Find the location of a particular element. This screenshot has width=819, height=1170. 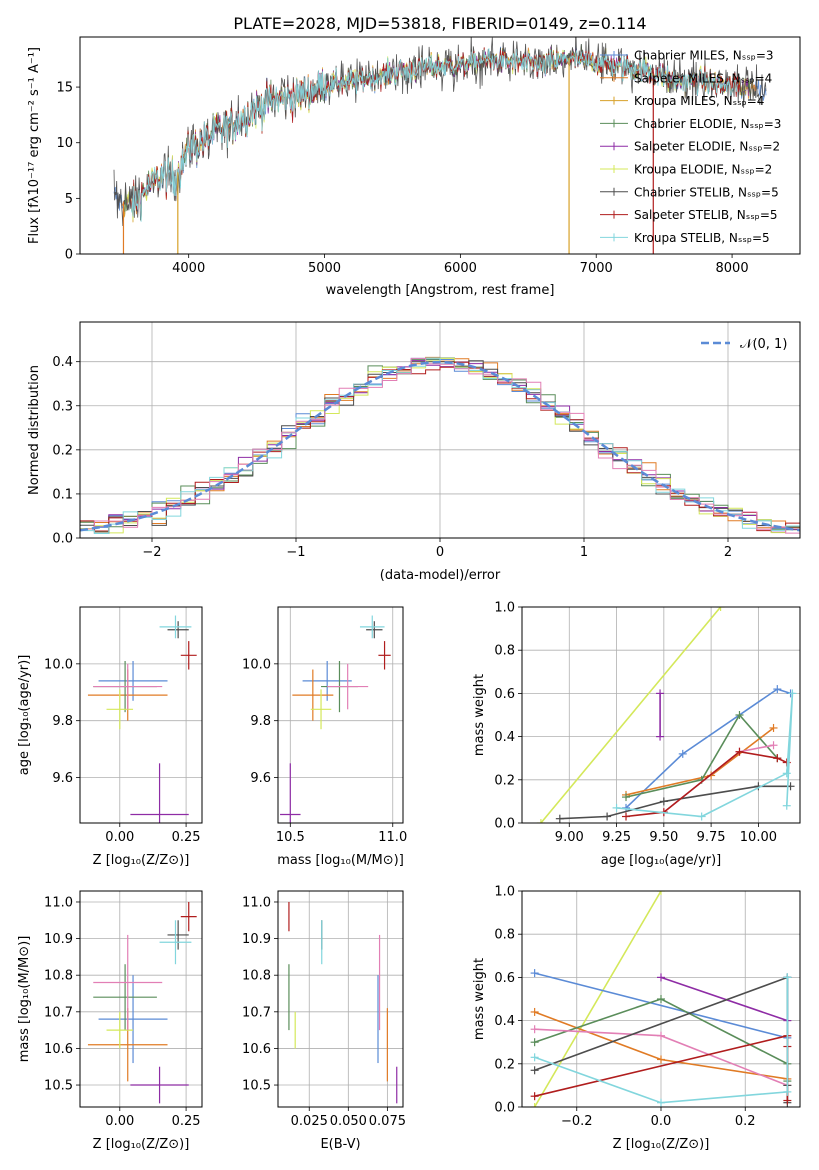

y-axis-label: mass [log₁₀(M/M⊙)] is located at coordinates (24, 999).